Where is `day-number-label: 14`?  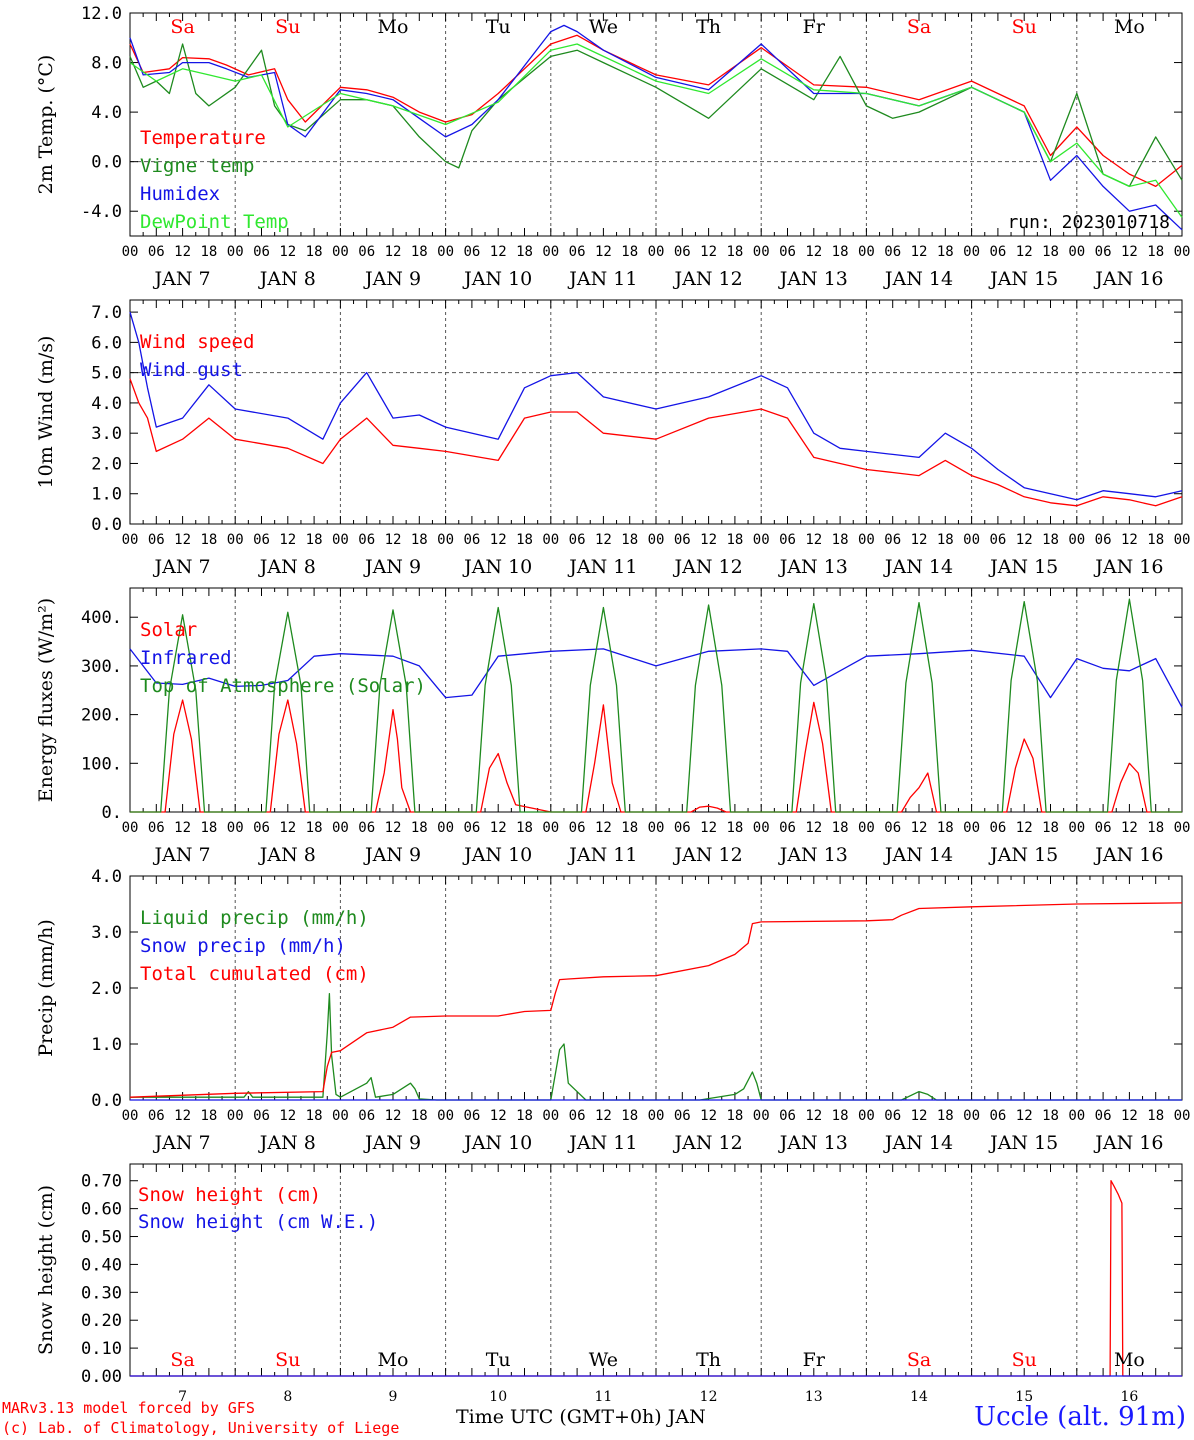 day-number-label: 14 is located at coordinates (919, 1397).